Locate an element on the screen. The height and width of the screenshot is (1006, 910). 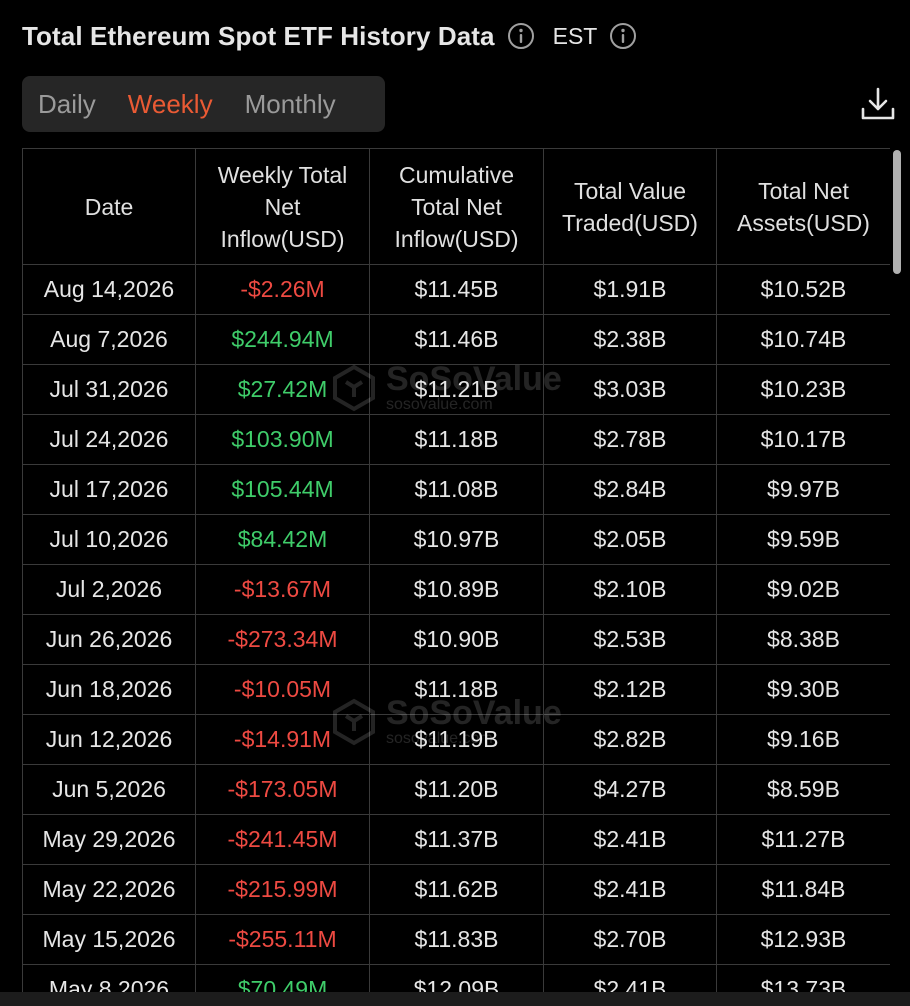
table-row: Aug 14,2026 -$2.26M $11.45B $1.91B $10.52B is located at coordinates (456, 289).